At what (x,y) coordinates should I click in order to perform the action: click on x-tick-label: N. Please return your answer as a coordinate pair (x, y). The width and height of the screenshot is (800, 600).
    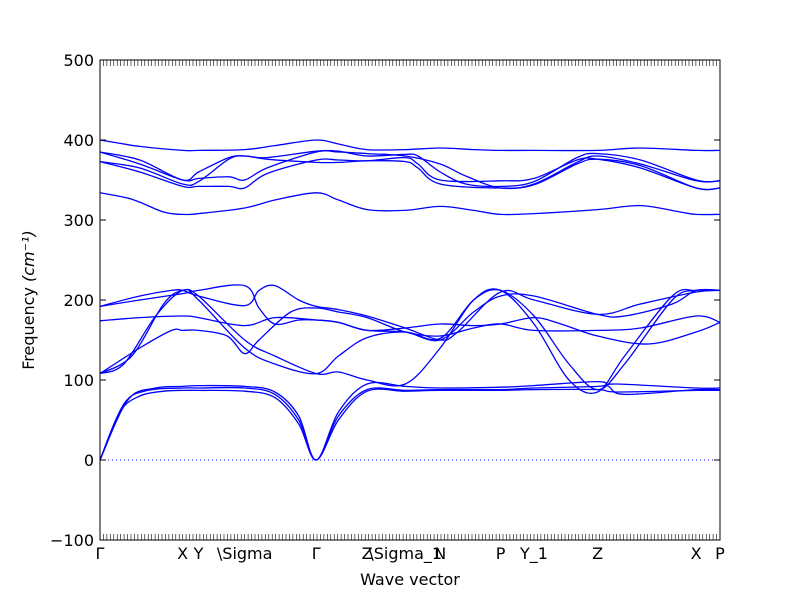
    Looking at the image, I should click on (440, 553).